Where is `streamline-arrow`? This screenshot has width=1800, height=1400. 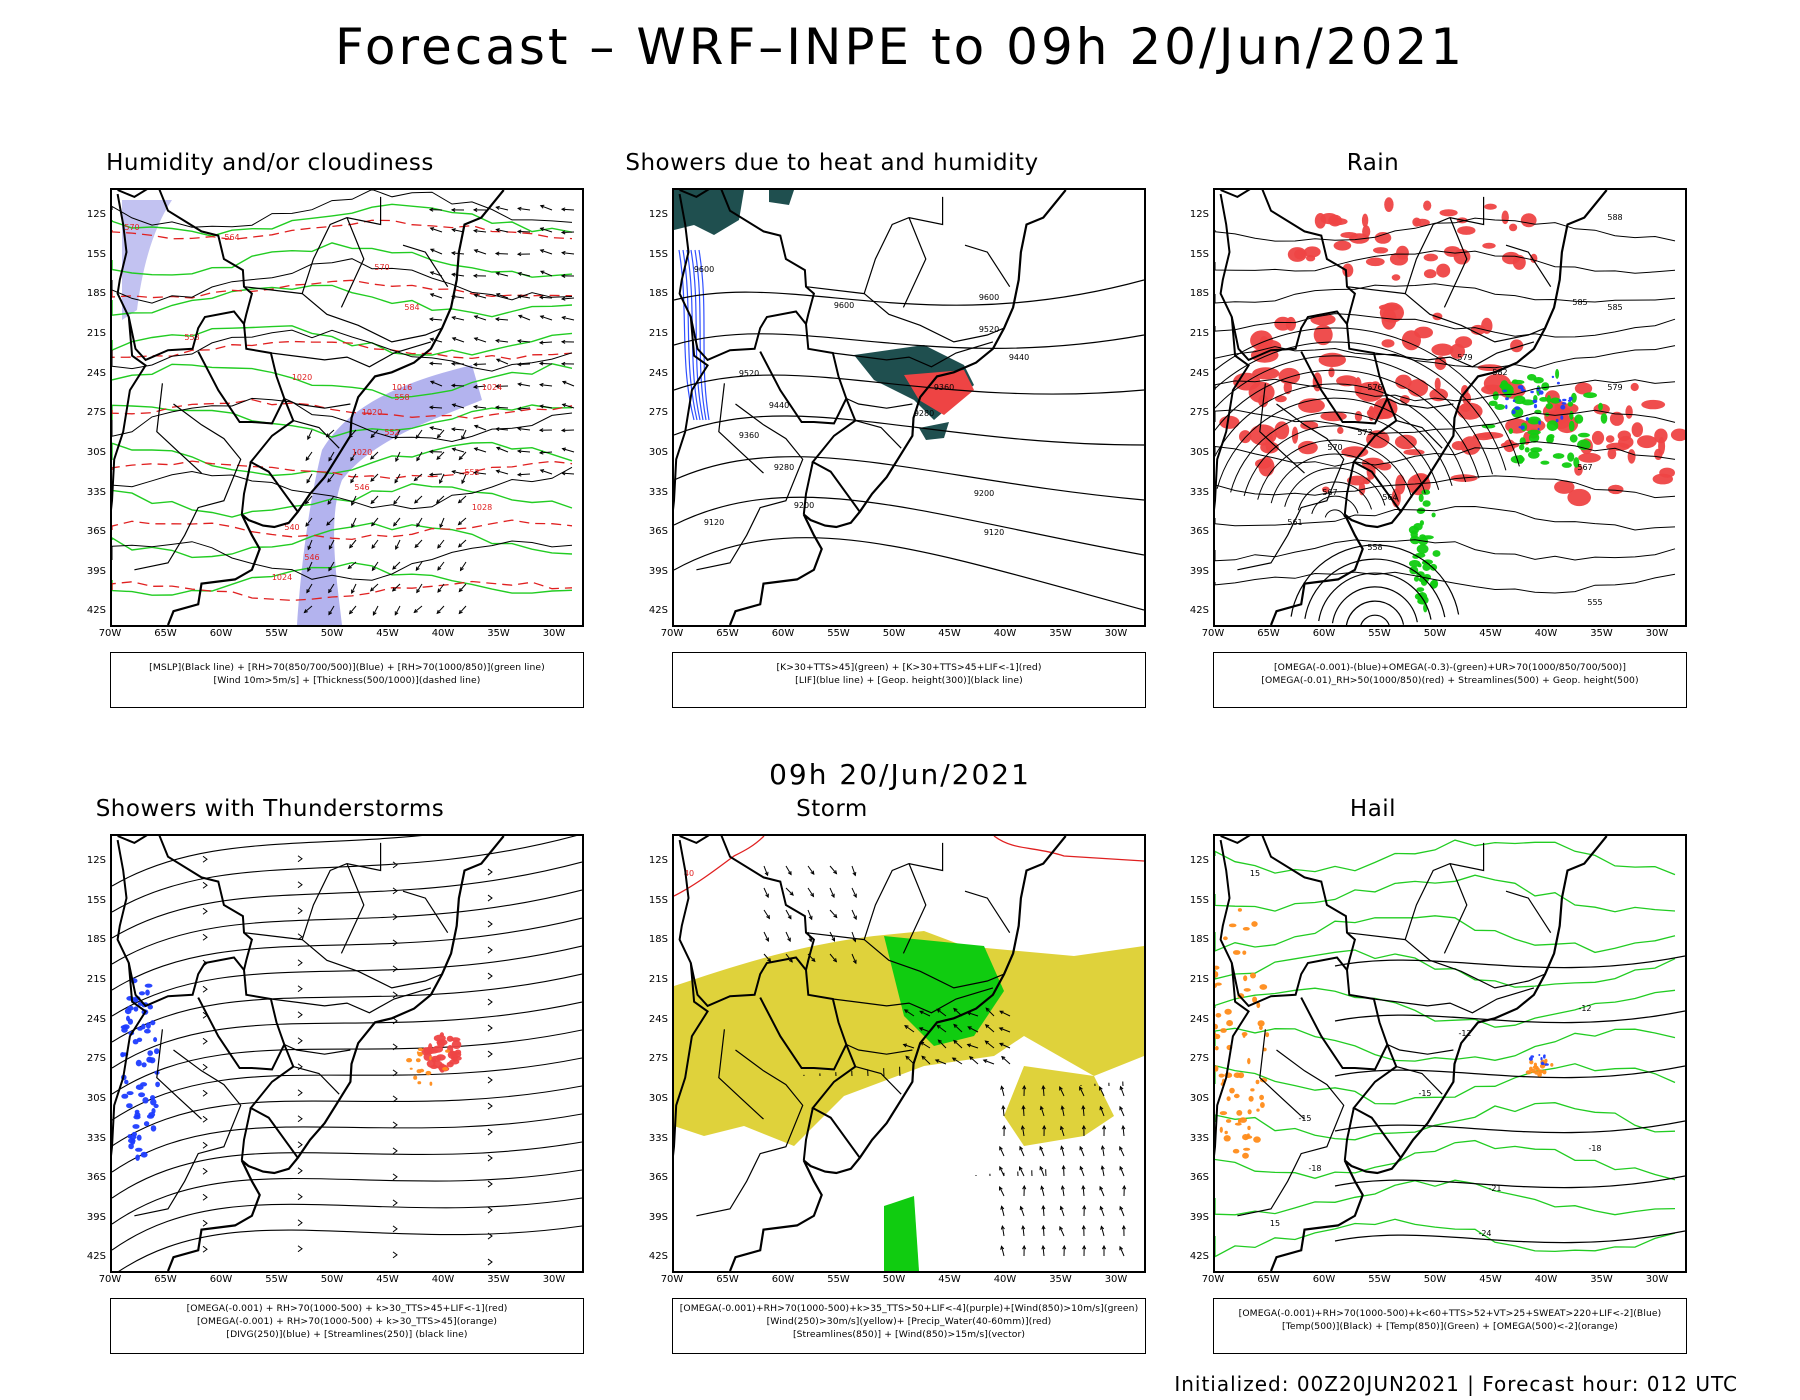
streamline-arrow is located at coordinates (205, 1197).